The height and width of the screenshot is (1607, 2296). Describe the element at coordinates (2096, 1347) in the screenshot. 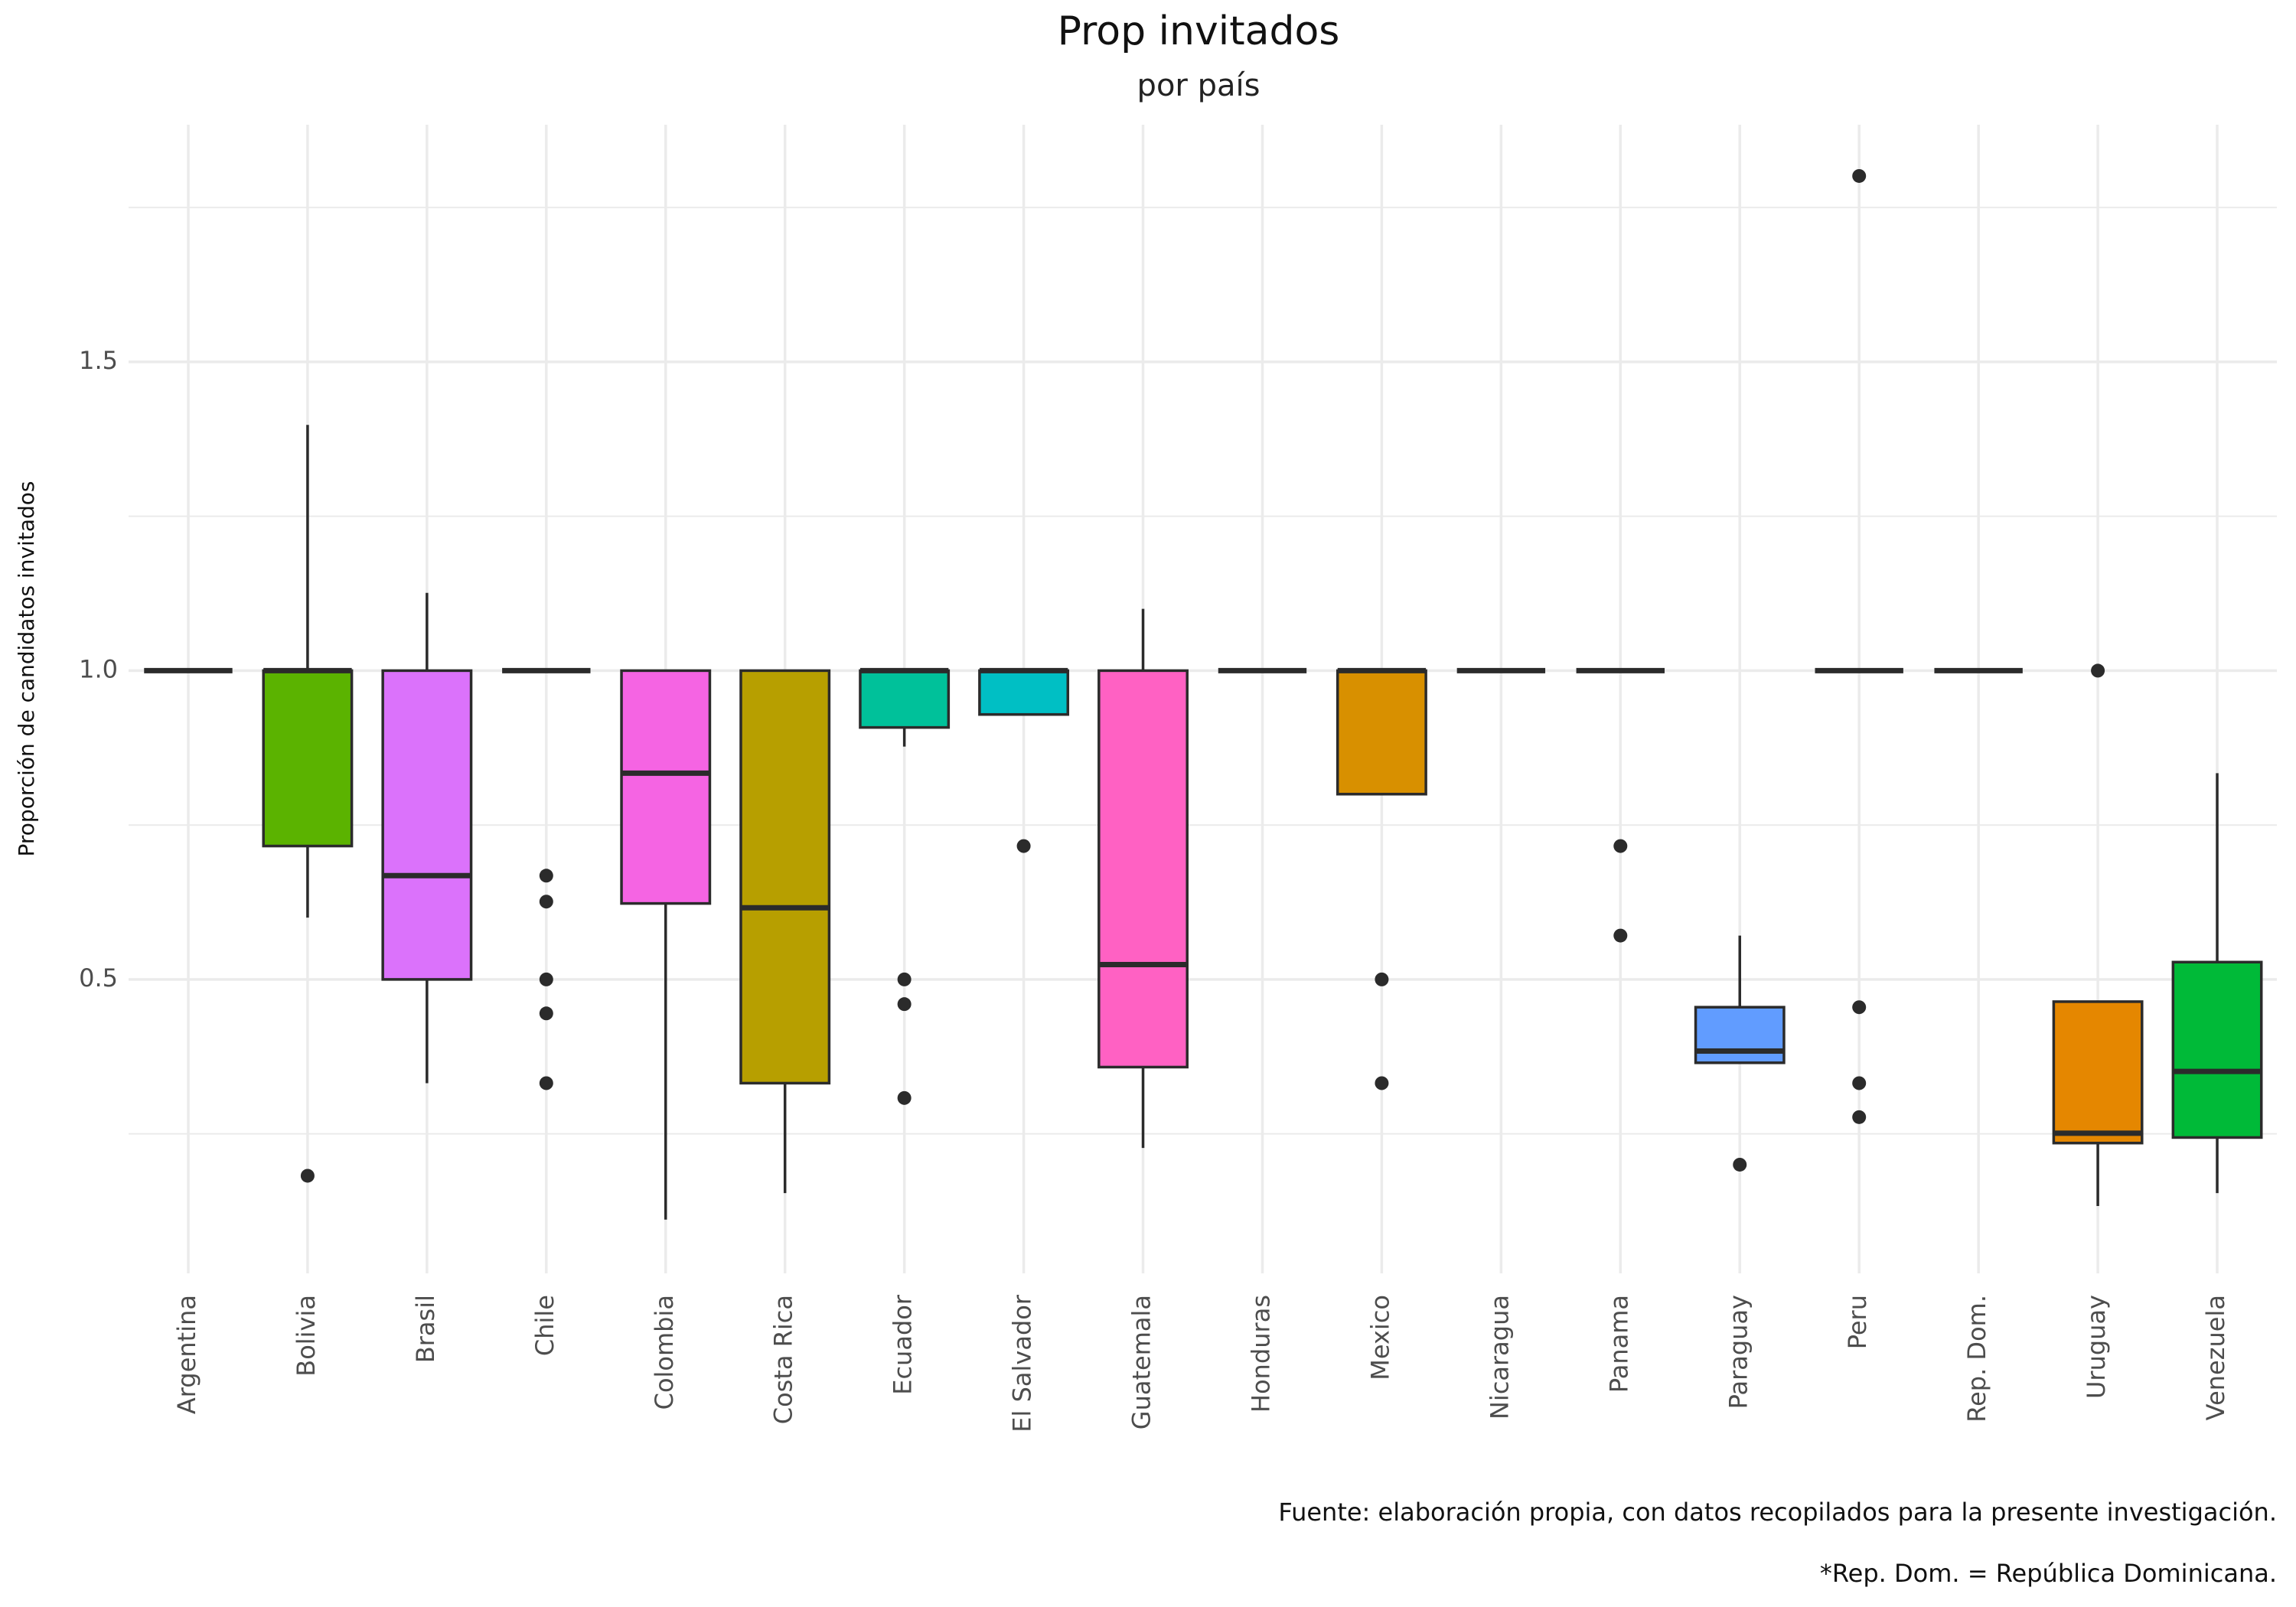

I see `x-tick-label: Uruguay` at that location.